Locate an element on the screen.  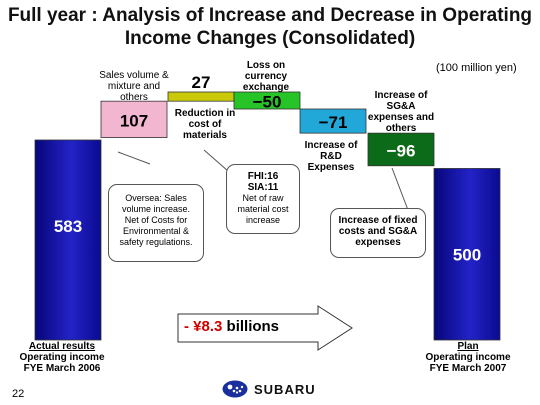
bar-fx is located at coordinates (267, 100).